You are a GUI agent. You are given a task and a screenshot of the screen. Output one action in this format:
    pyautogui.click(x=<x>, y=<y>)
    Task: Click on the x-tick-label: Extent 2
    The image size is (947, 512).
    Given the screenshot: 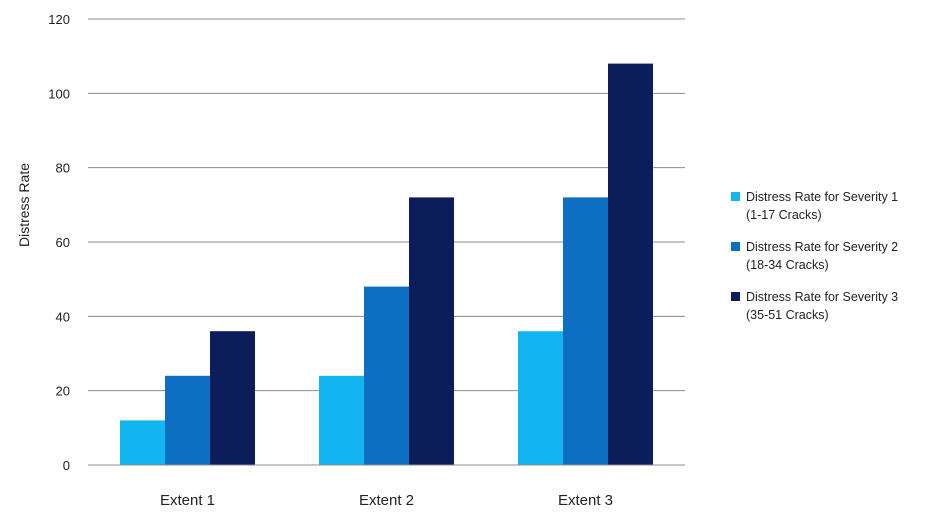 What is the action you would take?
    pyautogui.click(x=386, y=500)
    